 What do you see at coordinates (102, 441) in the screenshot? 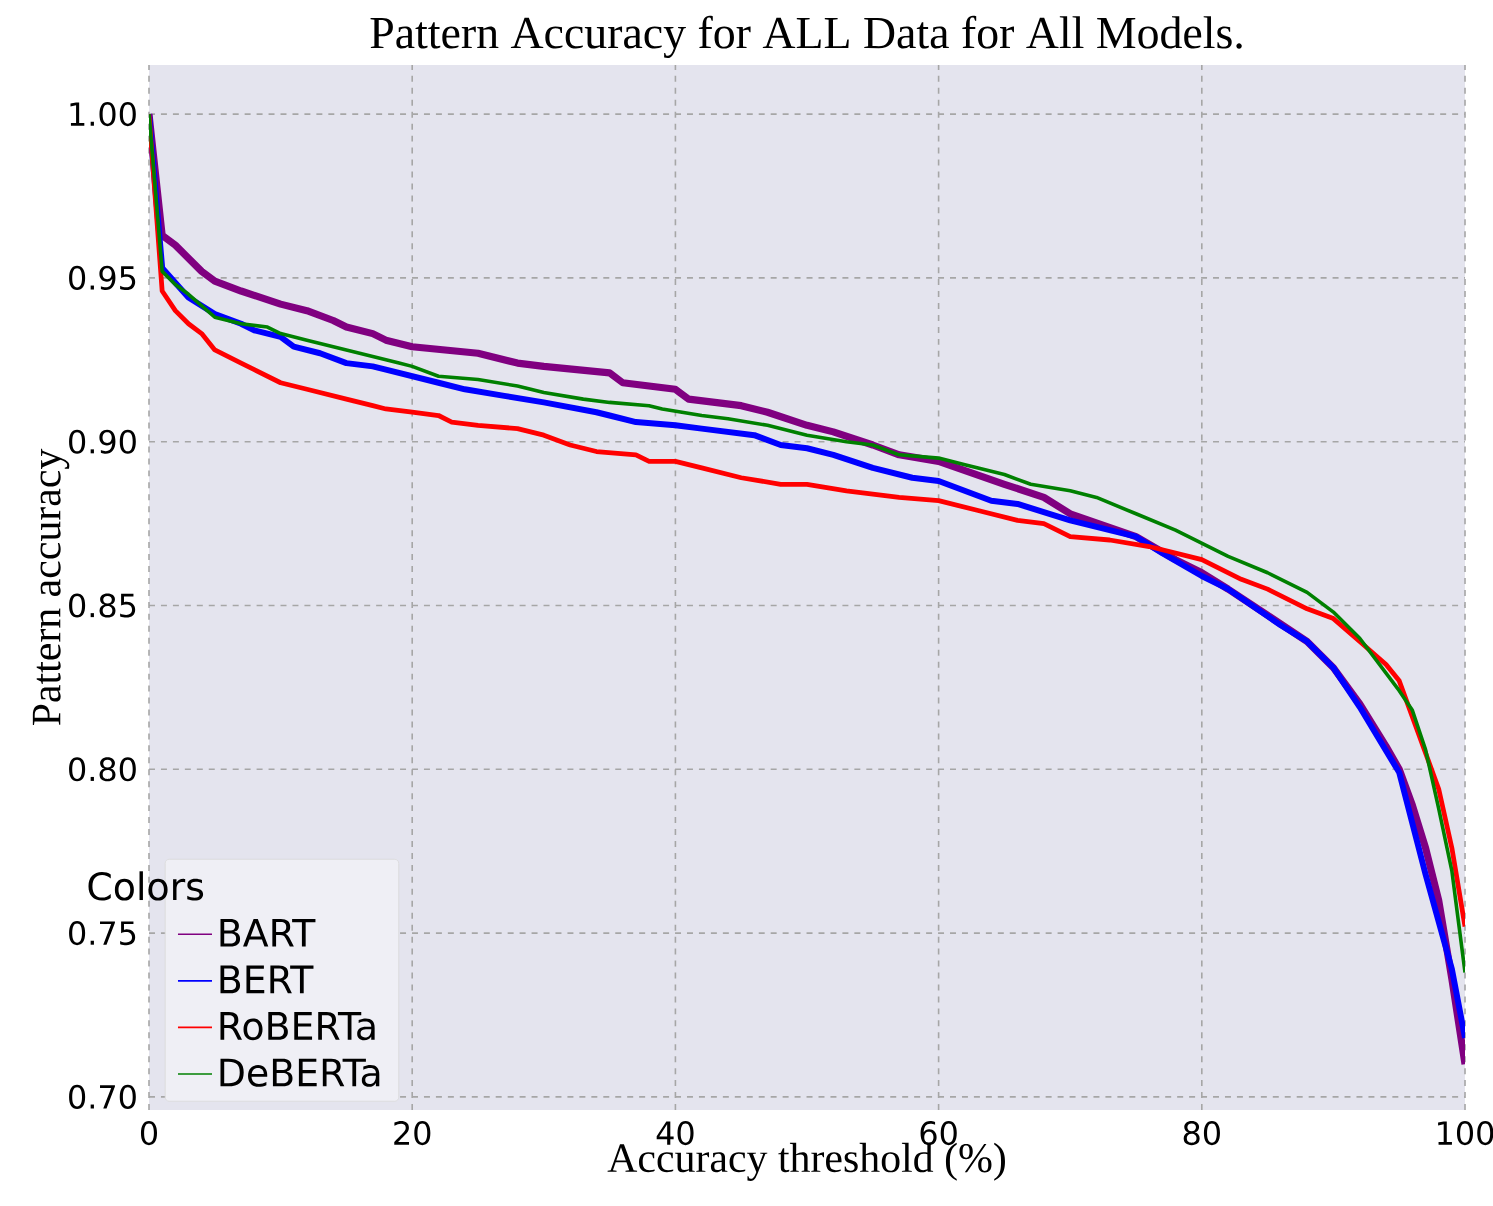
I see `y-tick-label: 0.90` at bounding box center [102, 441].